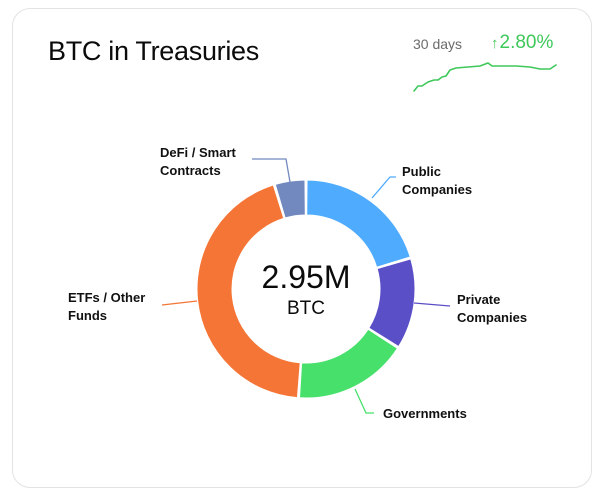  What do you see at coordinates (438, 44) in the screenshot?
I see `period-label: 30 days` at bounding box center [438, 44].